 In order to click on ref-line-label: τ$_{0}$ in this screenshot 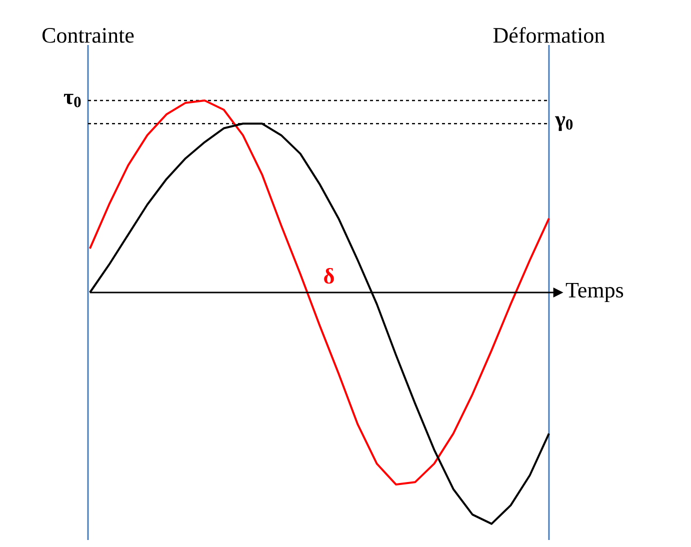, I will do `click(72, 101)`.